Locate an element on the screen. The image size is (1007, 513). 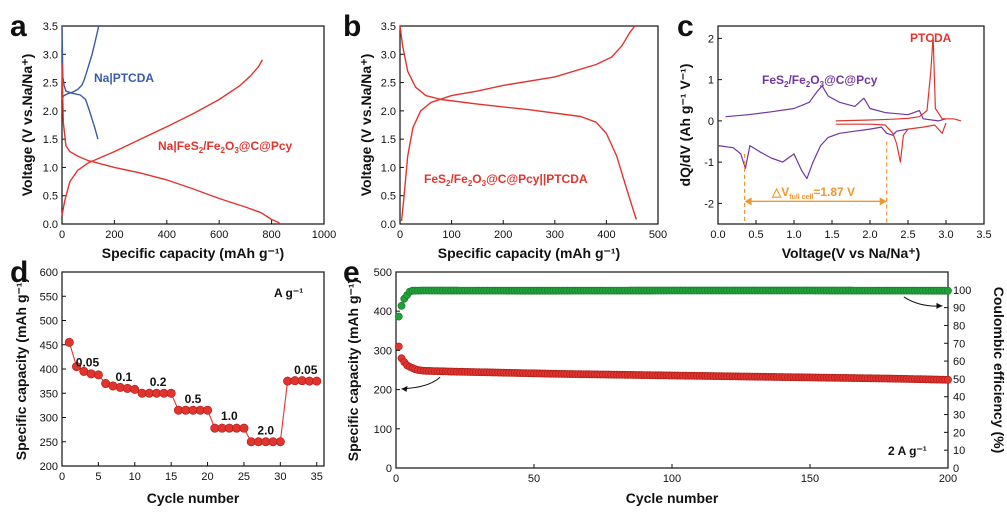
panel-a-ytick-label-7: 3.5 is located at coordinates (50, 27).